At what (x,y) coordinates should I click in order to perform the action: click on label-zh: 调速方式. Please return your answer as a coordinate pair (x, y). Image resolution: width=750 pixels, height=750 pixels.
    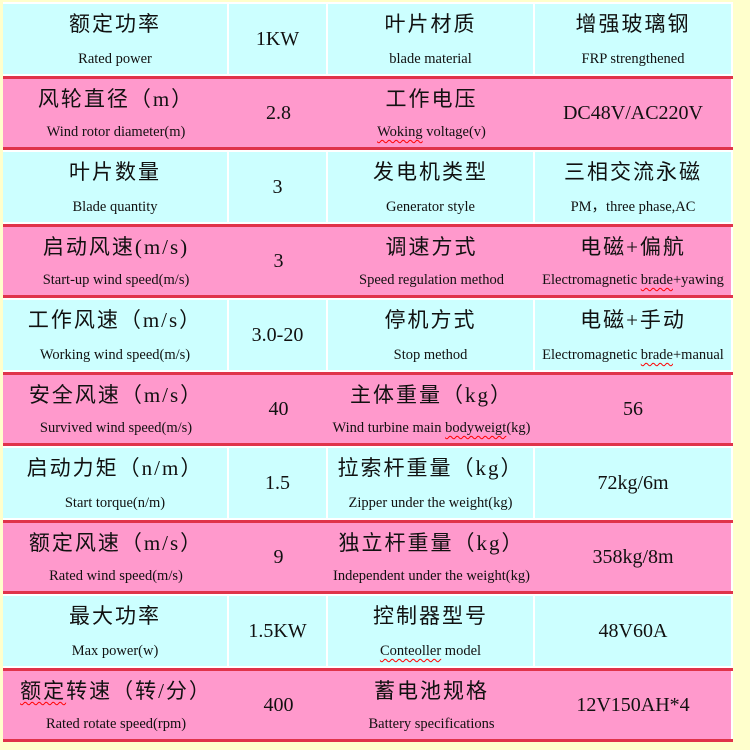
    Looking at the image, I should click on (431, 247).